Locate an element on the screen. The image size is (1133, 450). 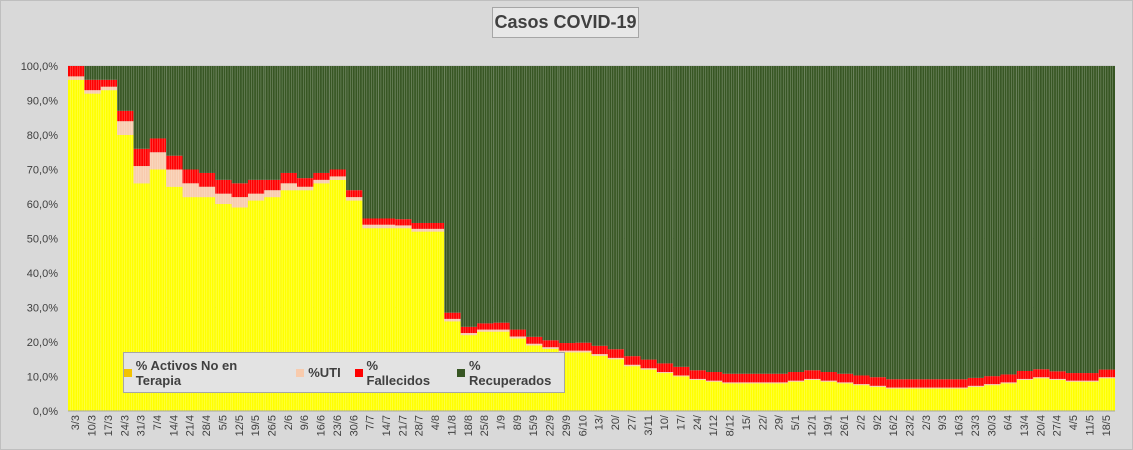
x-tick-label: 3/3 is located at coordinates (76, 422).